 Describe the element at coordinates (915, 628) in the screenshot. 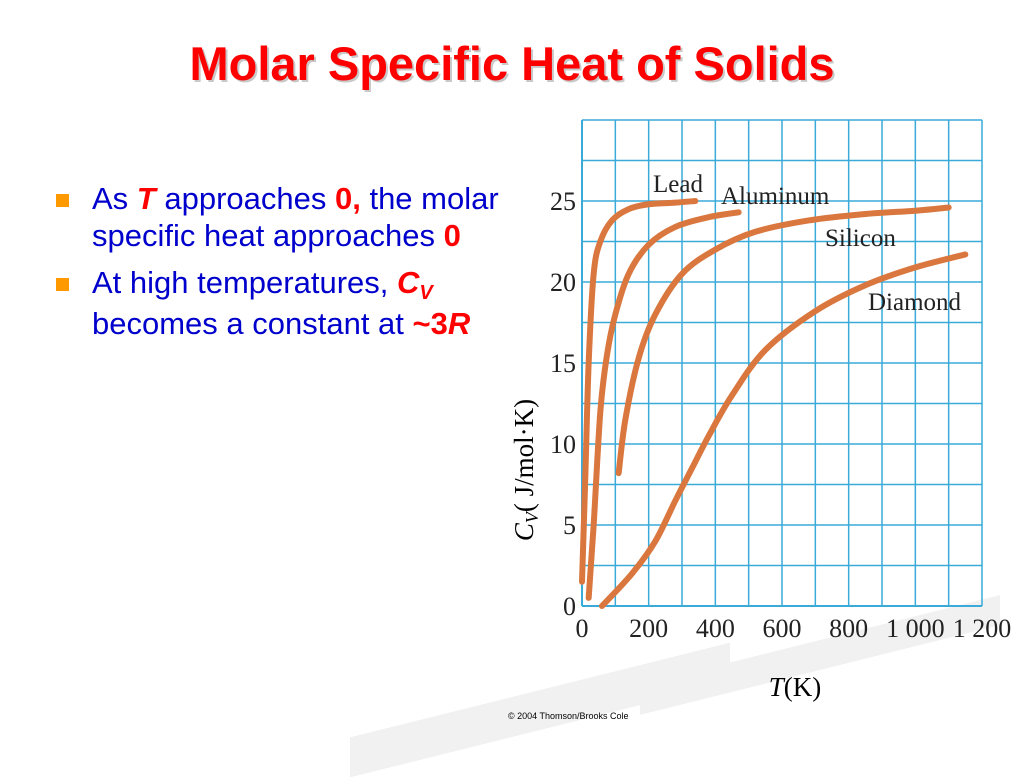

I see `x-tick-label: 1 000` at that location.